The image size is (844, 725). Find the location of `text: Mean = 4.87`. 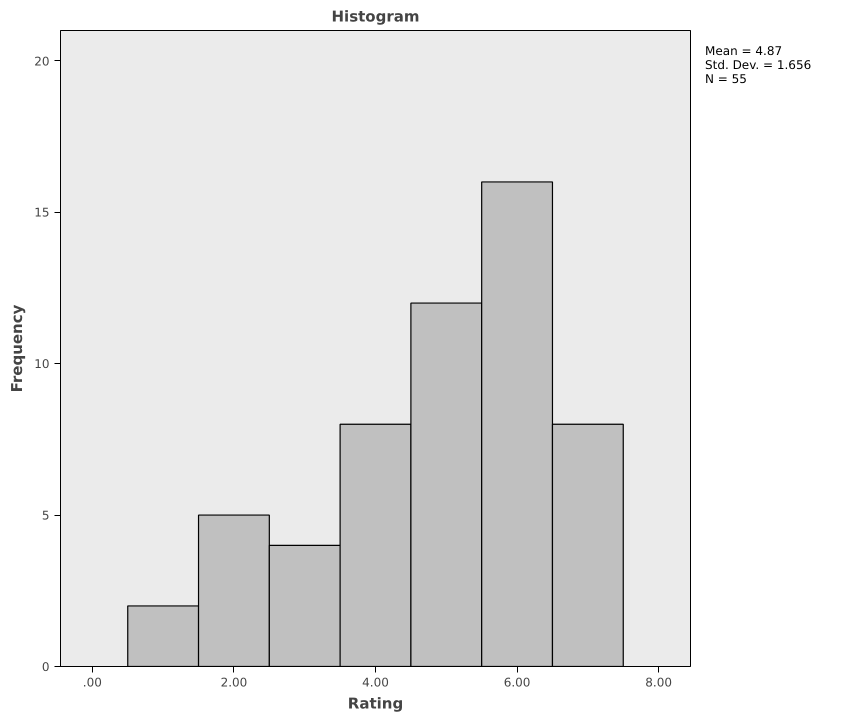

text: Mean = 4.87 is located at coordinates (743, 51).